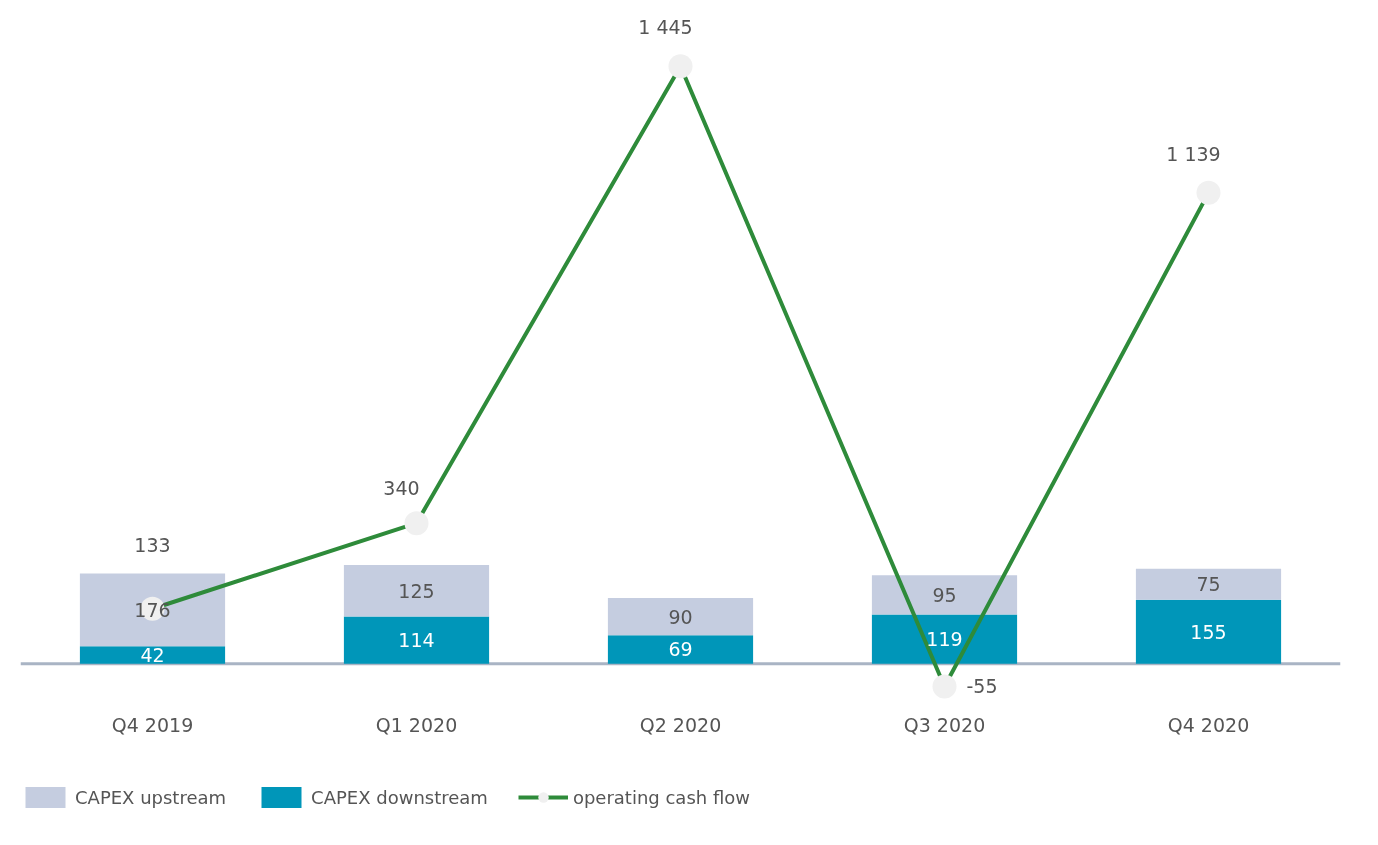  Describe the element at coordinates (1208, 724) in the screenshot. I see `x-tick-label: Q4 2020` at that location.